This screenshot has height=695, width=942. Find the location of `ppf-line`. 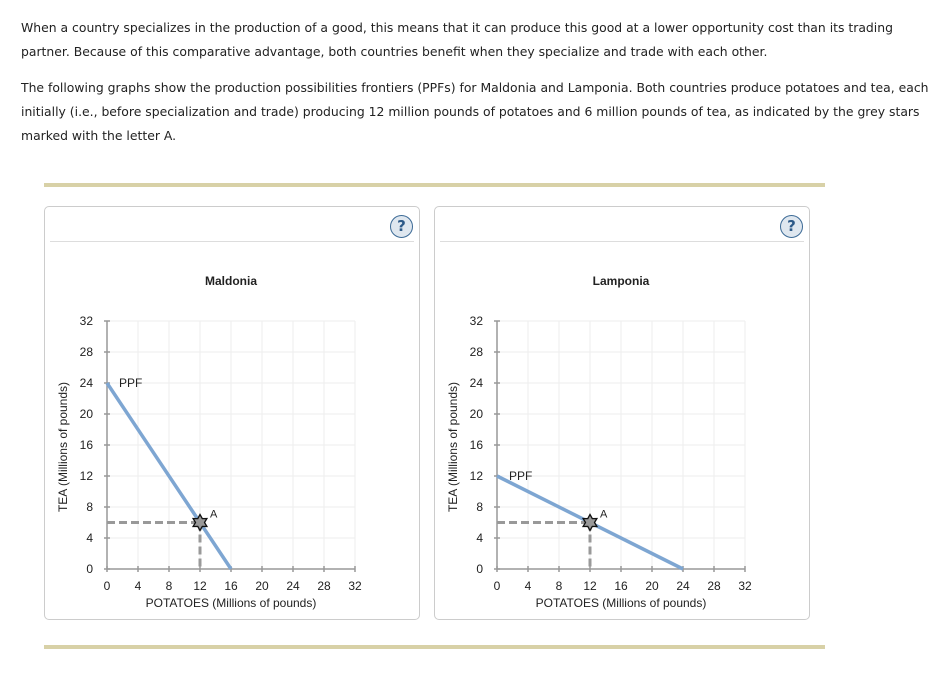

ppf-line is located at coordinates (169, 476).